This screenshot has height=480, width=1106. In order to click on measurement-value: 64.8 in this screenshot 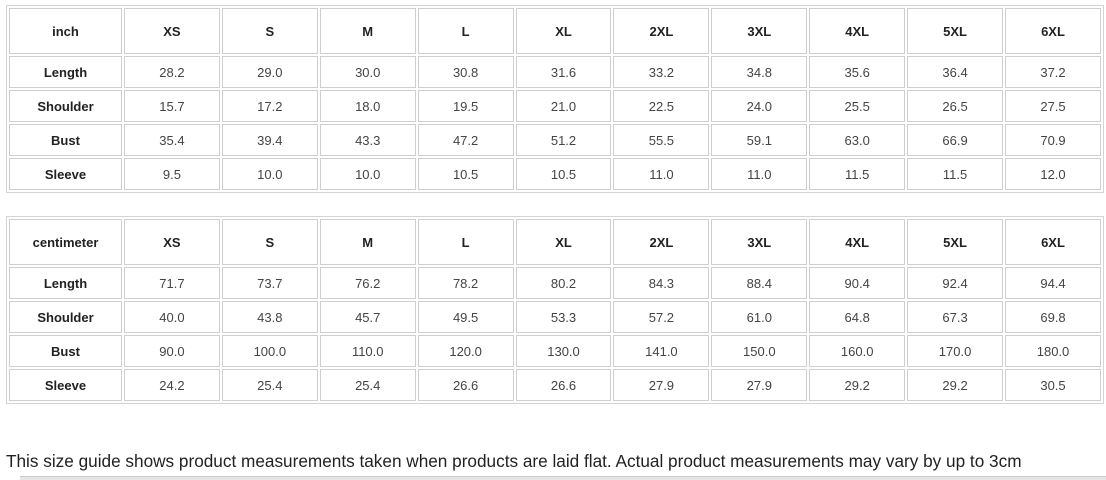, I will do `click(857, 317)`.